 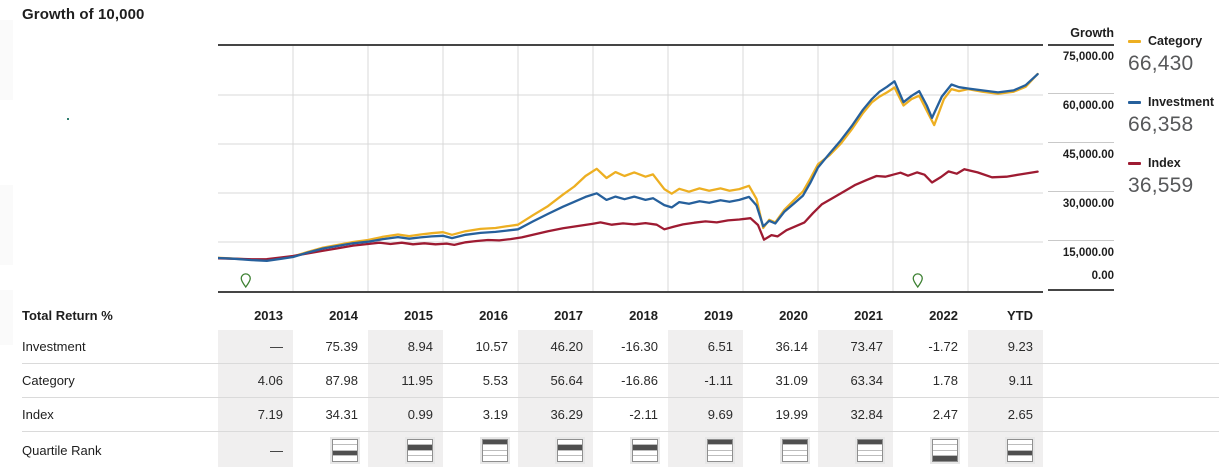 What do you see at coordinates (38, 414) in the screenshot?
I see `row-label-index: Index` at bounding box center [38, 414].